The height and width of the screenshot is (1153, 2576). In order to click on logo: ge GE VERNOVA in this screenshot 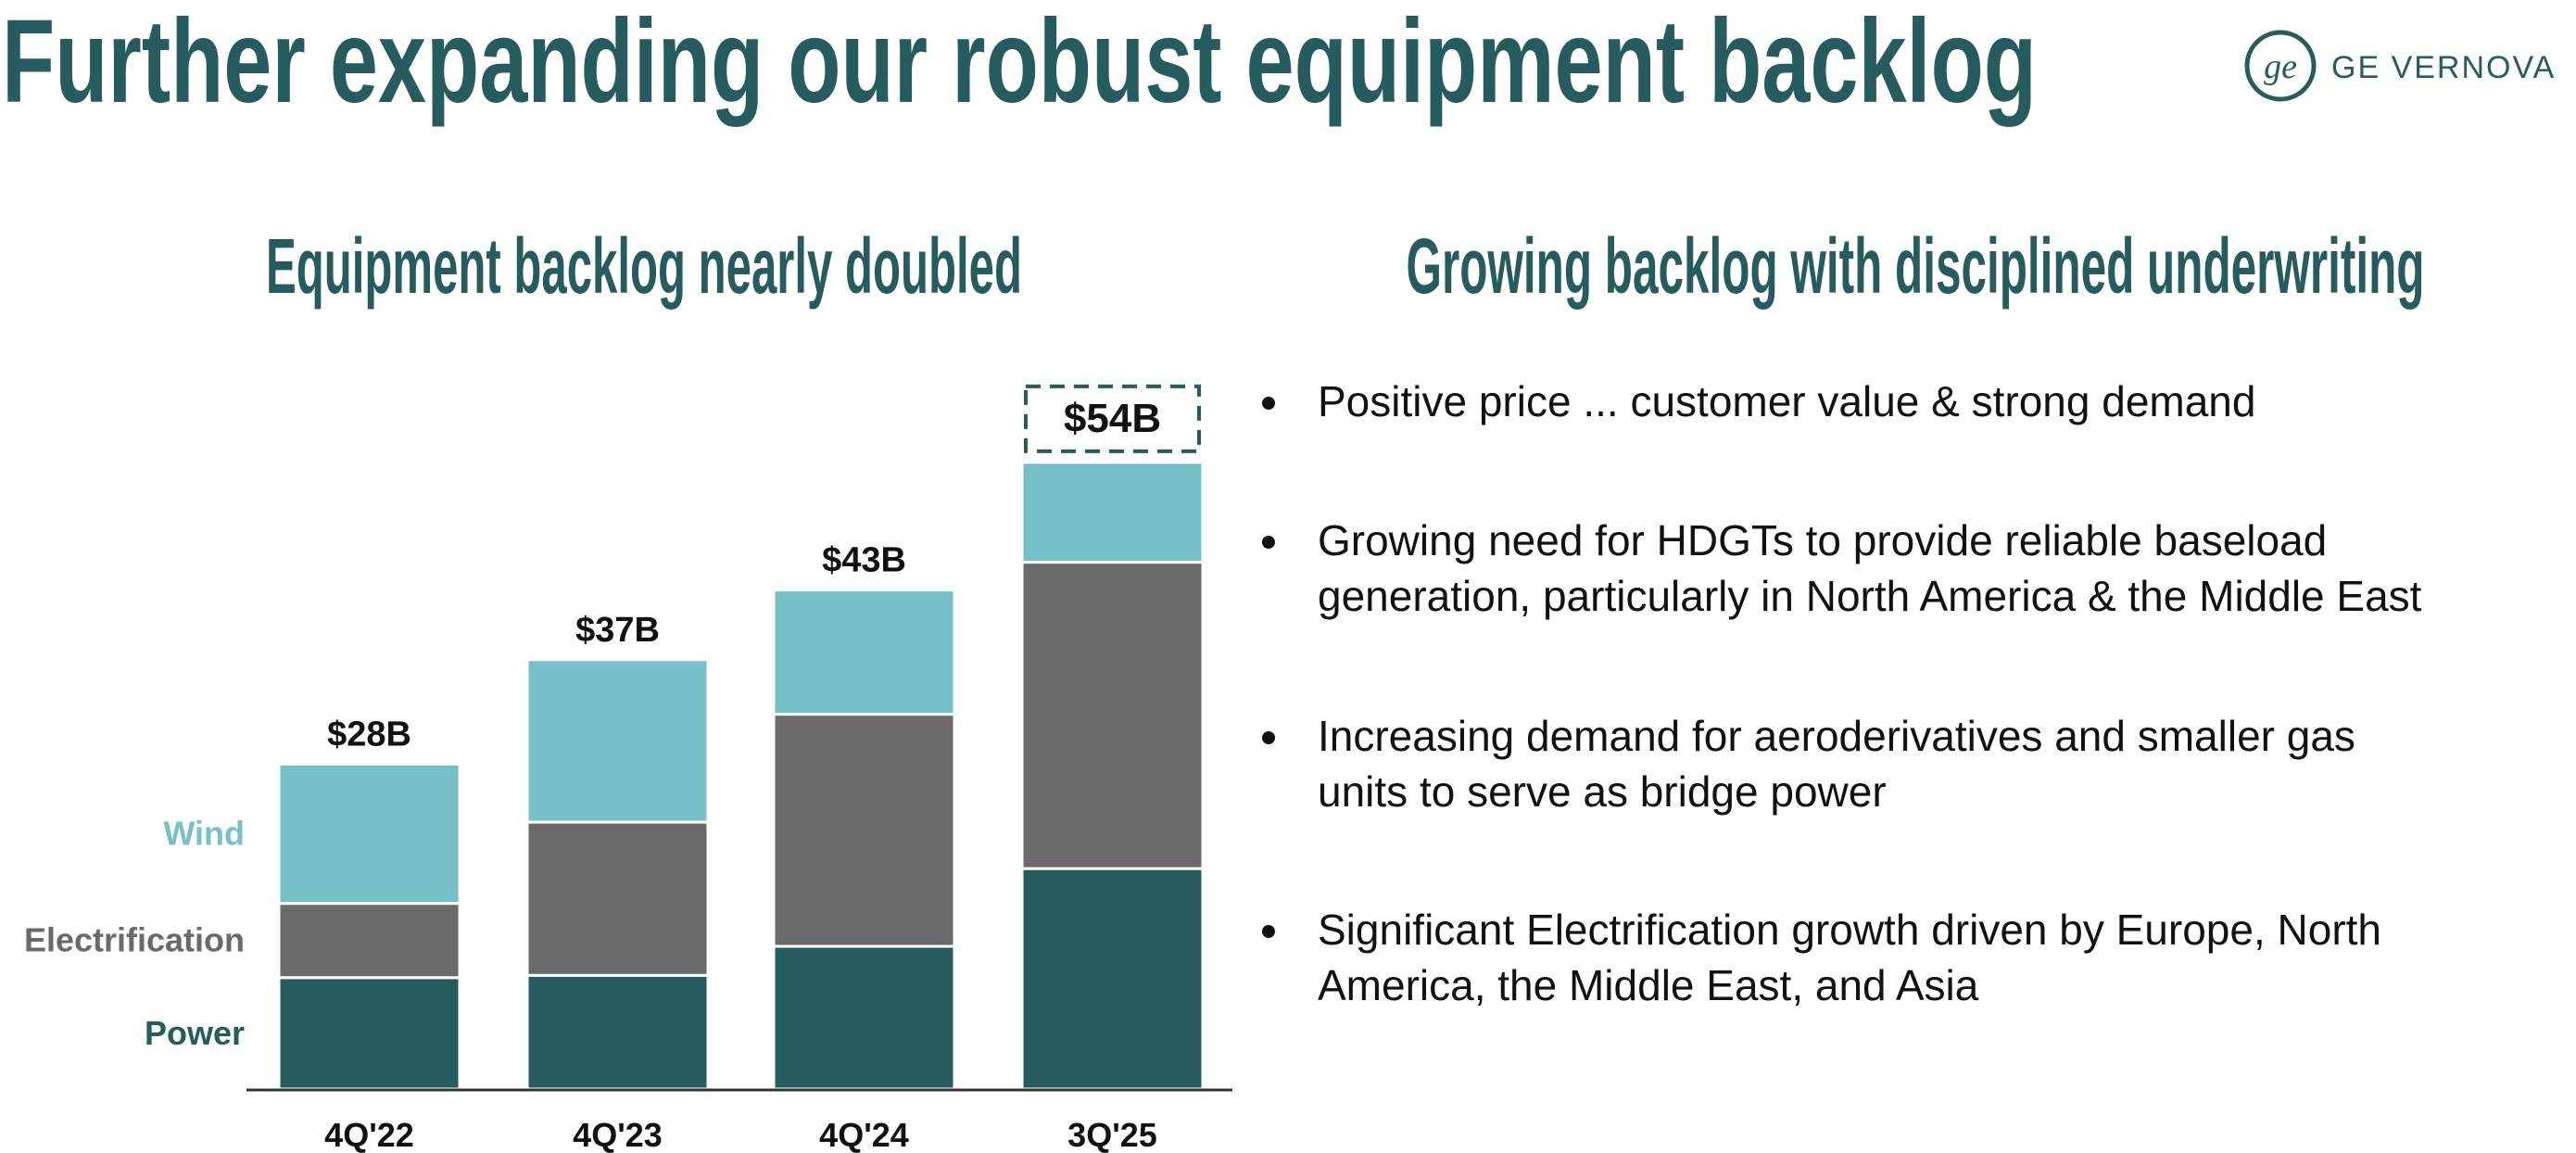, I will do `click(2400, 66)`.